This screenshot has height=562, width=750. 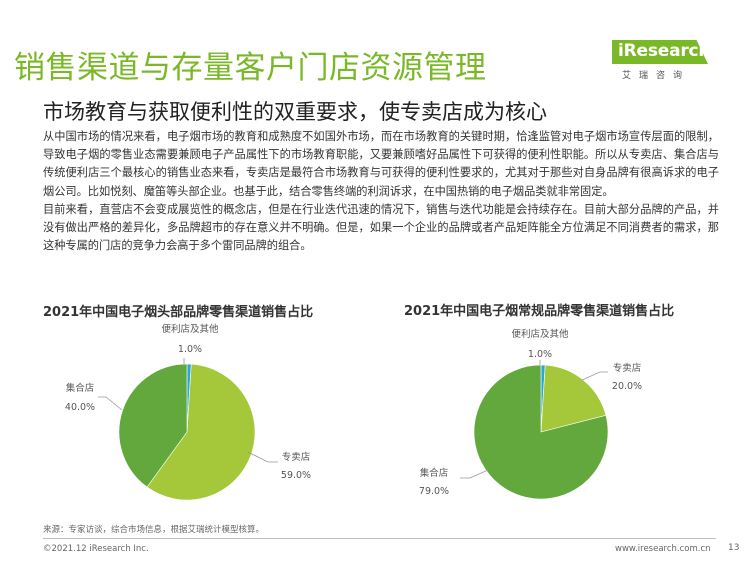 I want to click on footer-website: www.iresearch.com.cn, so click(x=663, y=549).